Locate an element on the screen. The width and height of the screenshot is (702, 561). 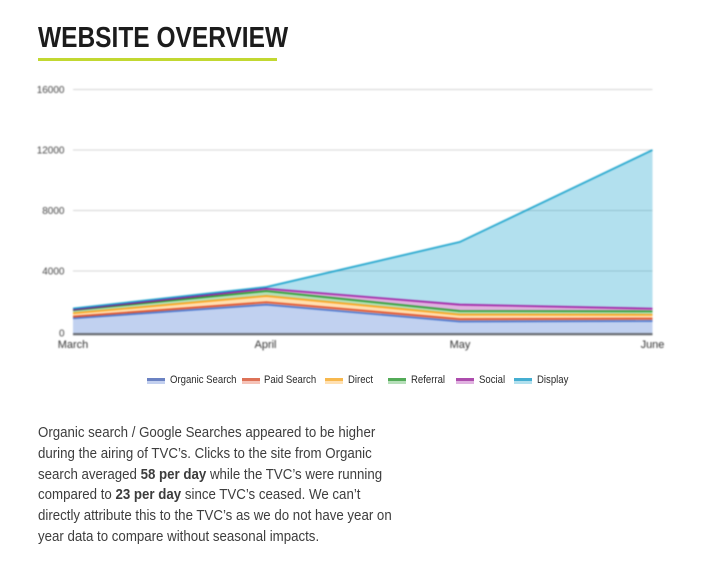
svg-text: April is located at coordinates (265, 345).